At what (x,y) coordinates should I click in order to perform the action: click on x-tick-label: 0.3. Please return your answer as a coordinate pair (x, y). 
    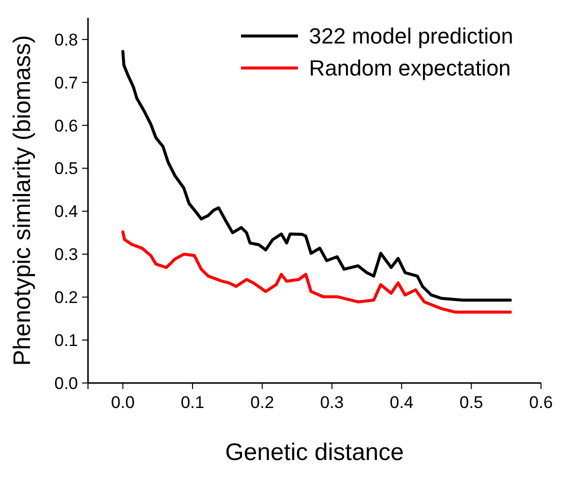
    Looking at the image, I should click on (332, 402).